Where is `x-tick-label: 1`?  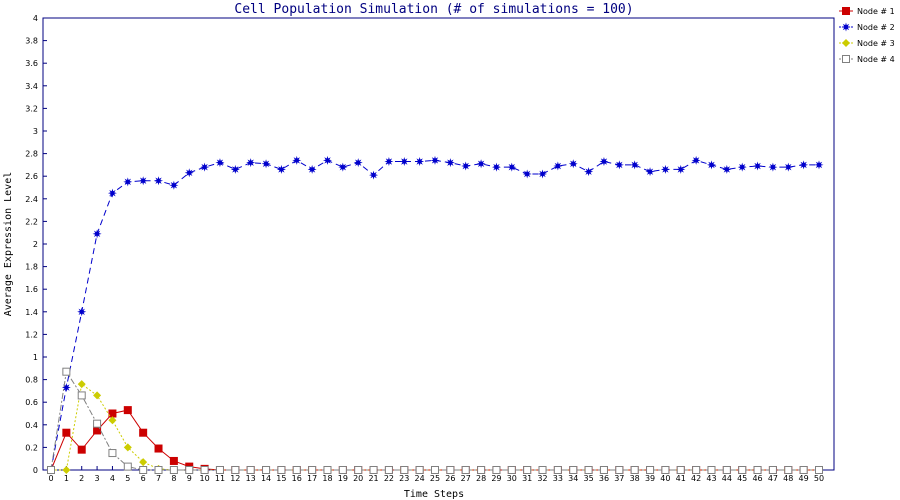
x-tick-label: 1 is located at coordinates (66, 478).